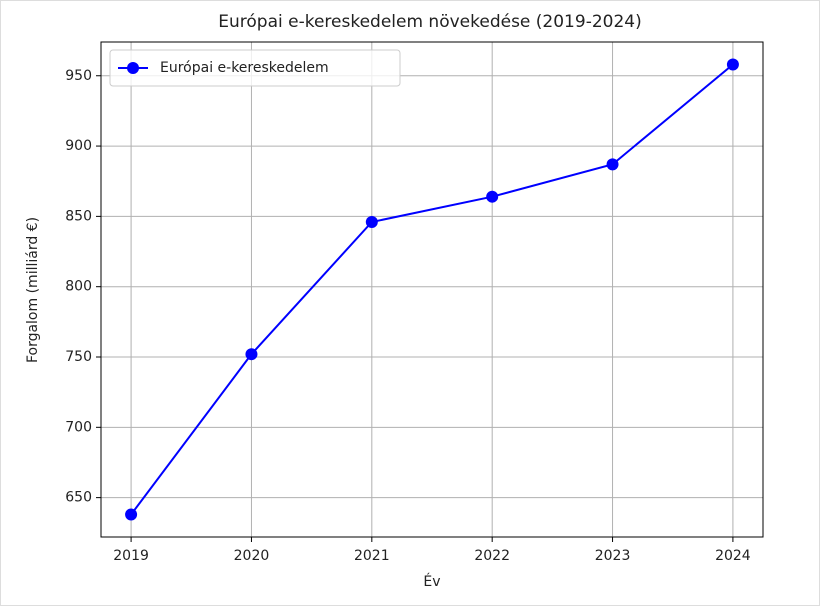  What do you see at coordinates (431, 581) in the screenshot?
I see `x-axis-label: Év` at bounding box center [431, 581].